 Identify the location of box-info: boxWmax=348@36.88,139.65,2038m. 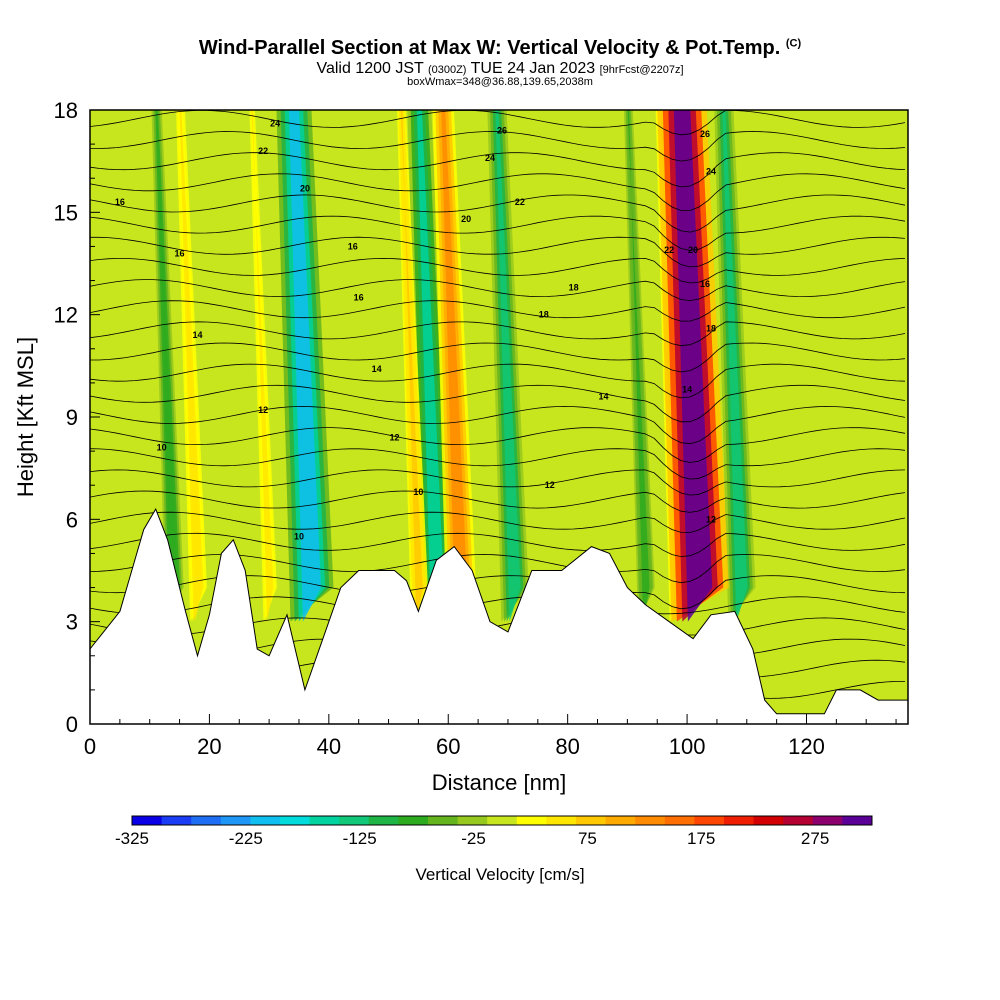
(500, 82).